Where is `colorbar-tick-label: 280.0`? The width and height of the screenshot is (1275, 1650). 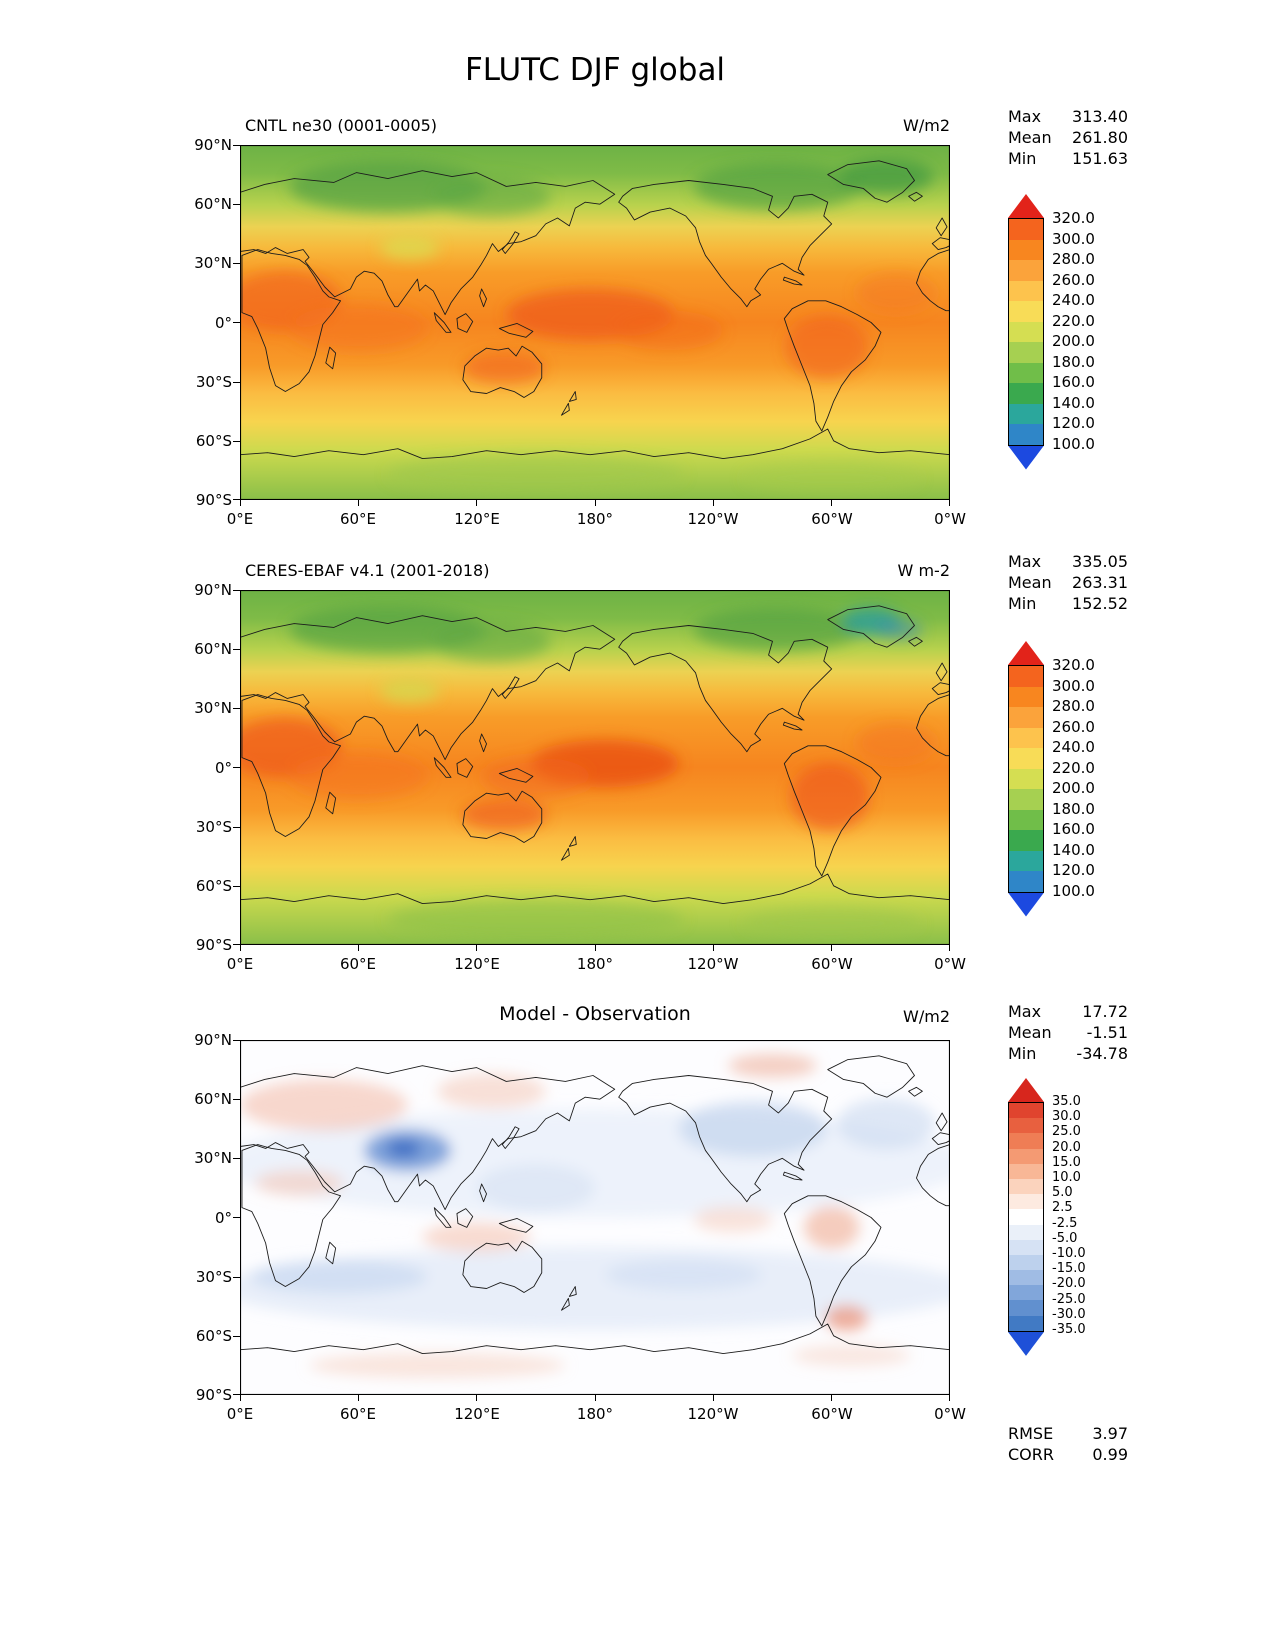 colorbar-tick-label: 280.0 is located at coordinates (1073, 259).